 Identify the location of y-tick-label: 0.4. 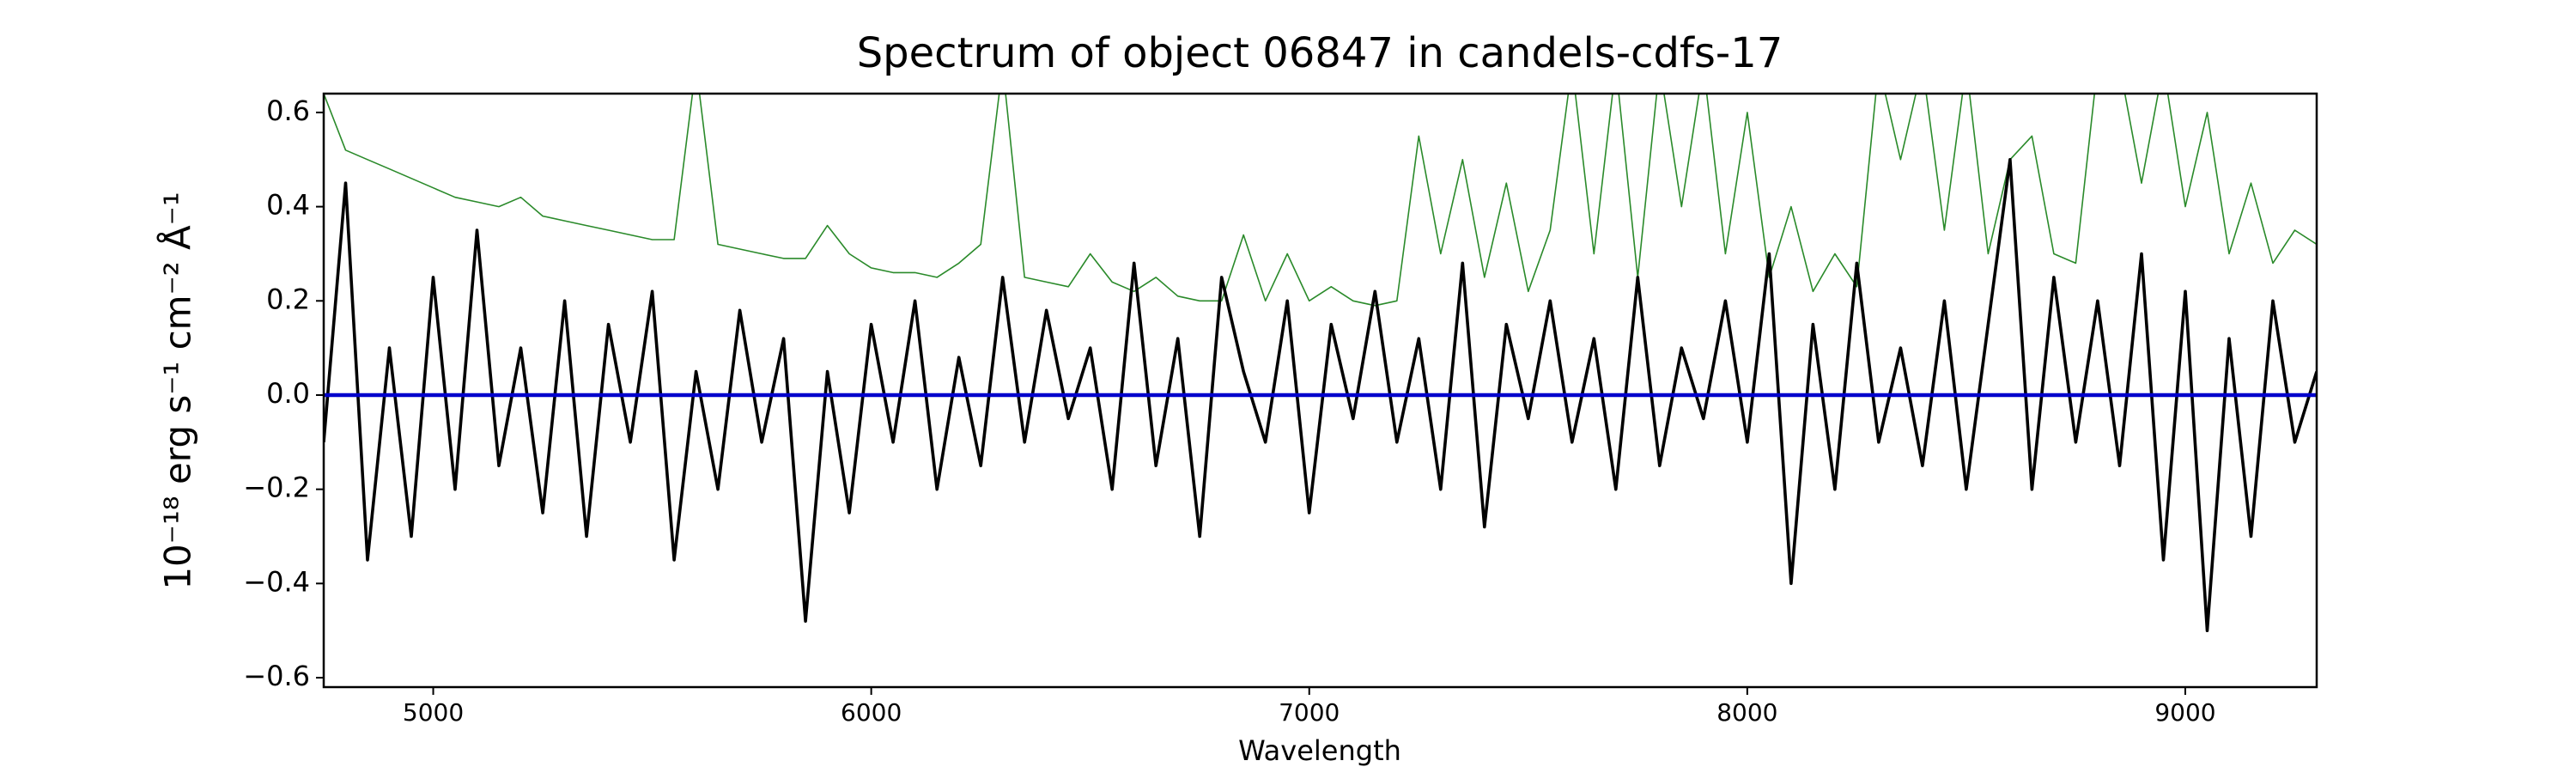
(288, 205).